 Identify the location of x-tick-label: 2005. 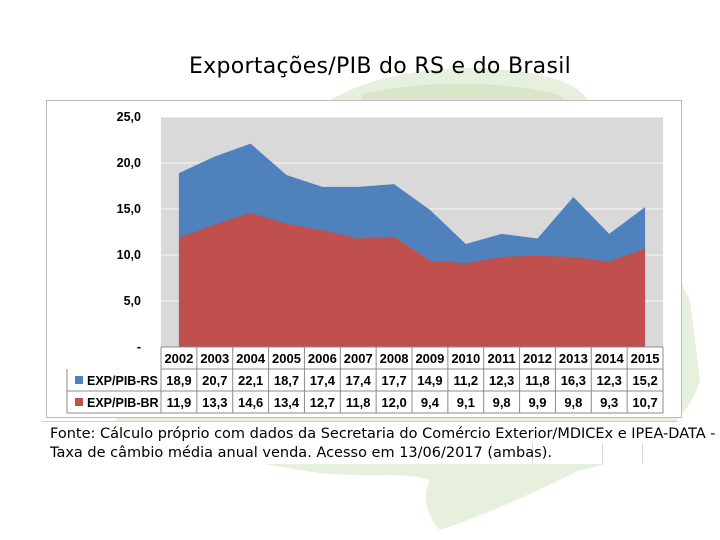
(286, 358).